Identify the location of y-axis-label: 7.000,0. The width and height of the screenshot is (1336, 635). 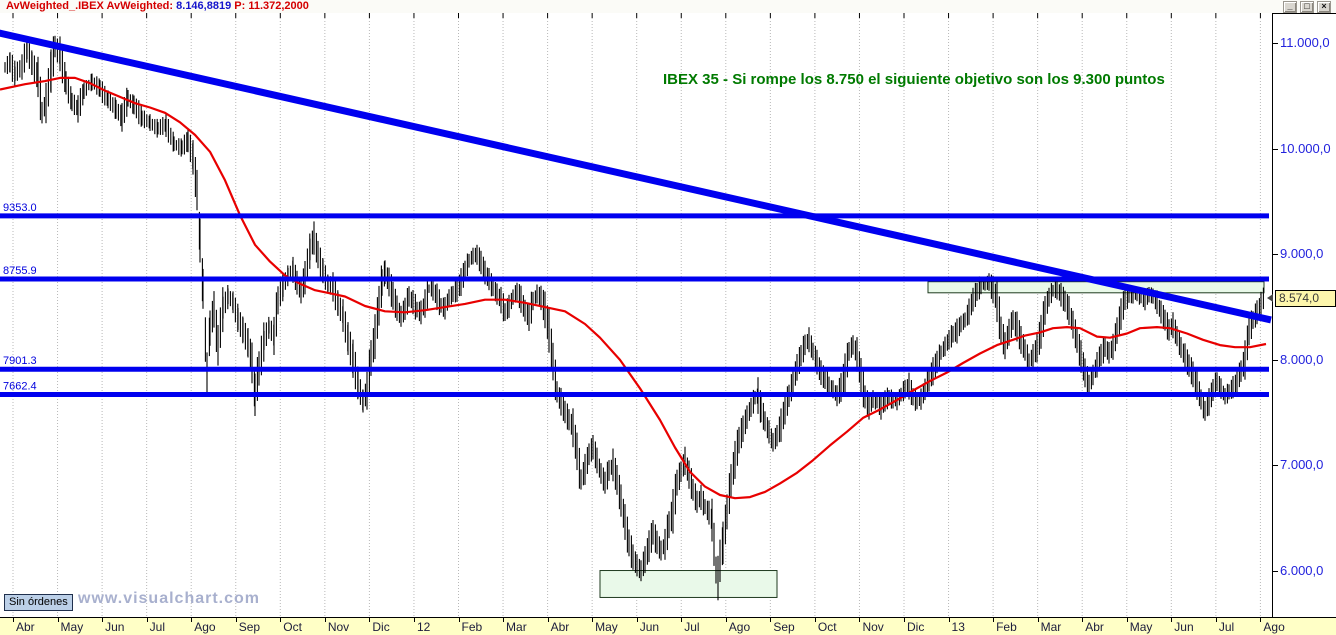
(1302, 465).